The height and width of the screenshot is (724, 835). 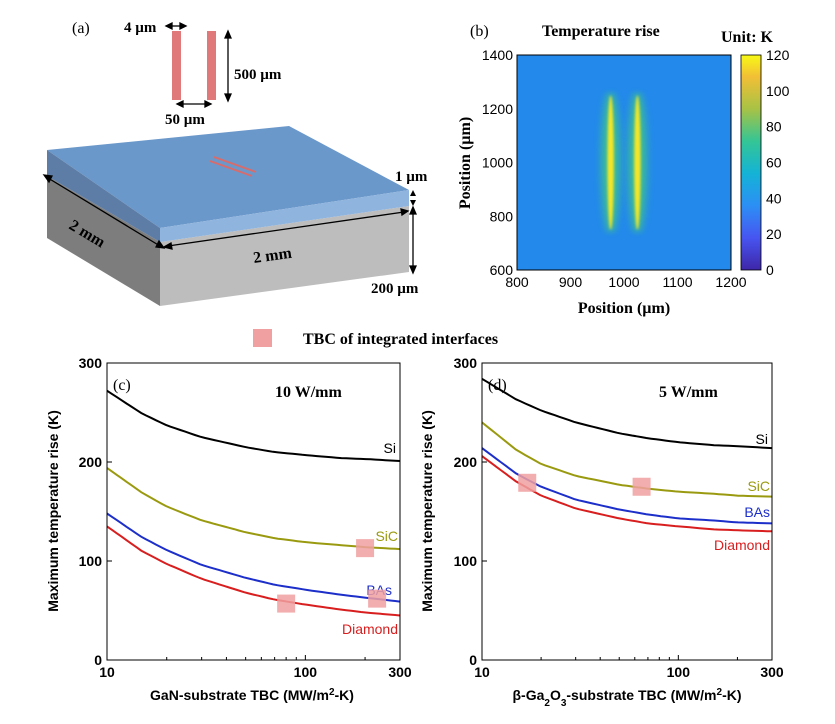 What do you see at coordinates (390, 448) in the screenshot?
I see `series-label-si: Si` at bounding box center [390, 448].